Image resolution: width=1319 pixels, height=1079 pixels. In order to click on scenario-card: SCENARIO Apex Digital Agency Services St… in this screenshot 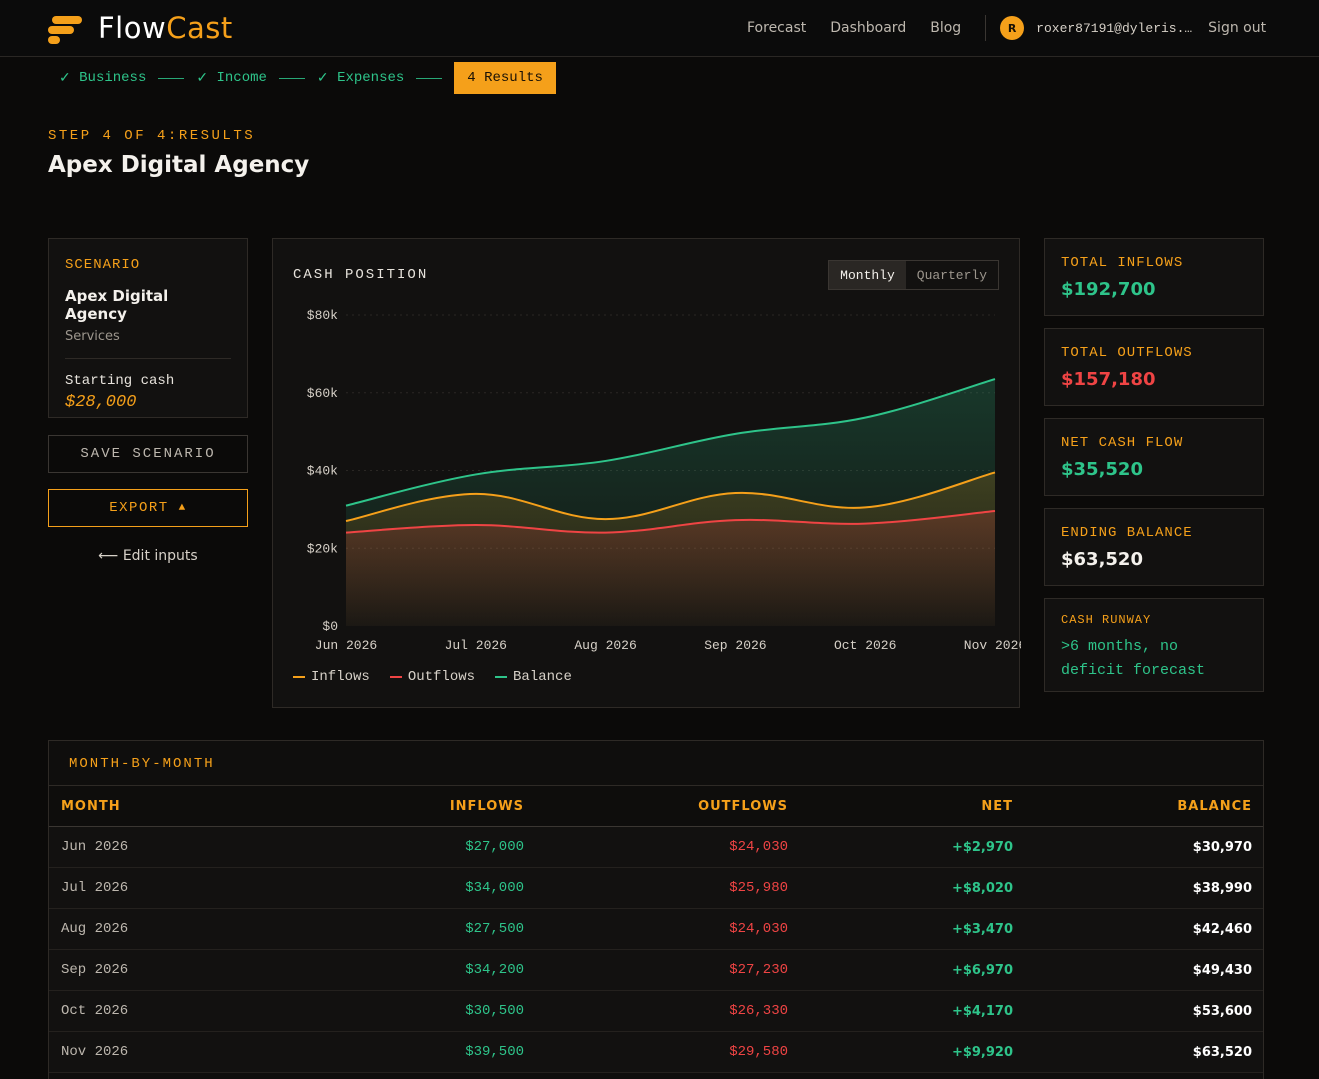, I will do `click(148, 328)`.